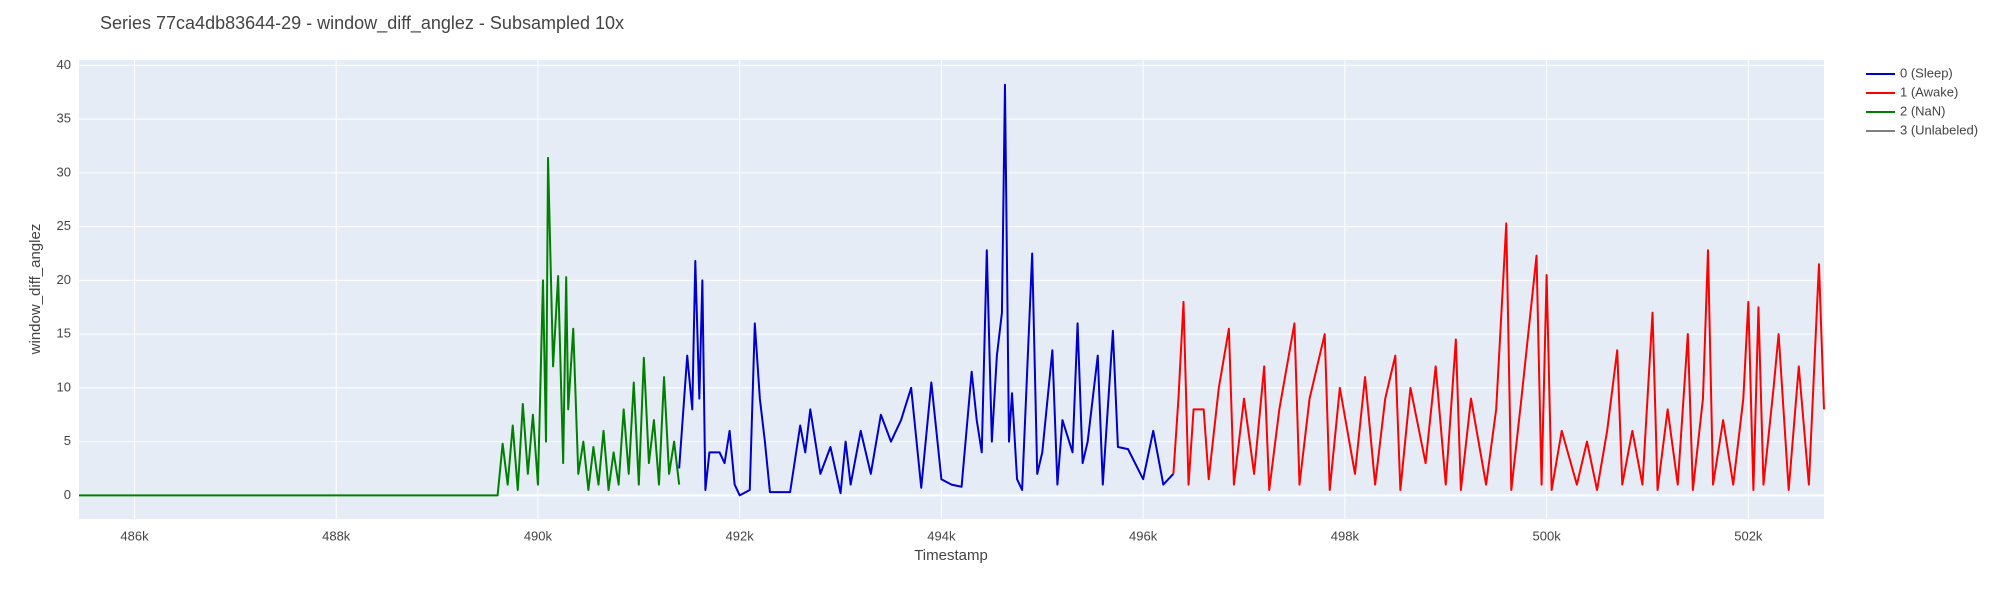 This screenshot has height=600, width=2000. What do you see at coordinates (1922, 101) in the screenshot?
I see `legend: 0 (Sleep) 1 (Awake) 2 (NaN) 3 (Unlabeled)` at bounding box center [1922, 101].